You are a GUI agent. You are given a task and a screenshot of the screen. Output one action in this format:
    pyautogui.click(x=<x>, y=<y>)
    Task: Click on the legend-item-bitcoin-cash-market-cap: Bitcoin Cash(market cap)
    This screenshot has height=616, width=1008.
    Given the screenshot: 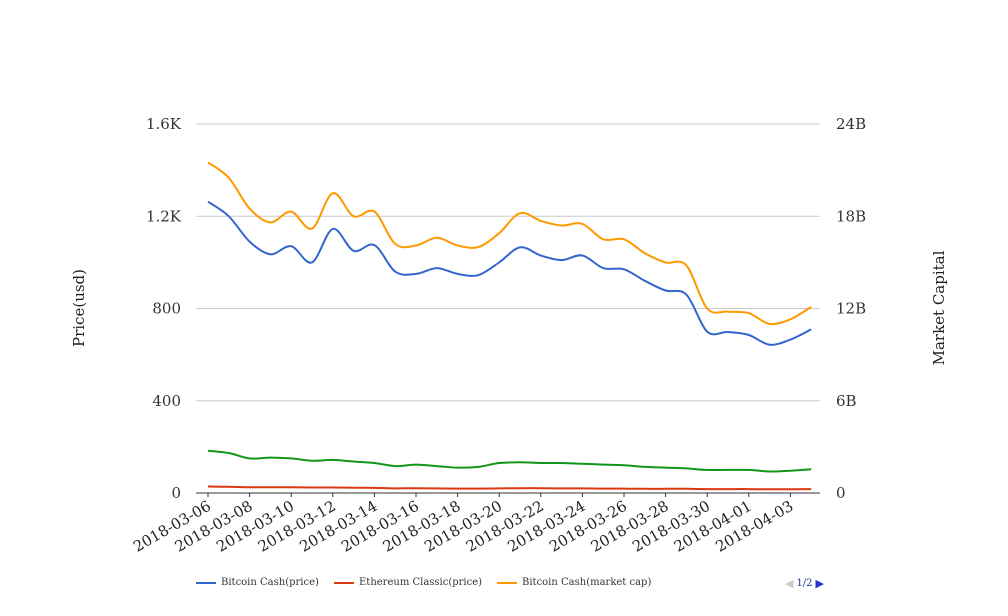 What is the action you would take?
    pyautogui.click(x=574, y=582)
    